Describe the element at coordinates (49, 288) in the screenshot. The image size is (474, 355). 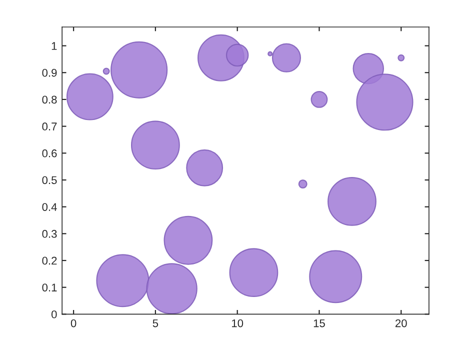
I see `y-tick-label: 0.1` at that location.